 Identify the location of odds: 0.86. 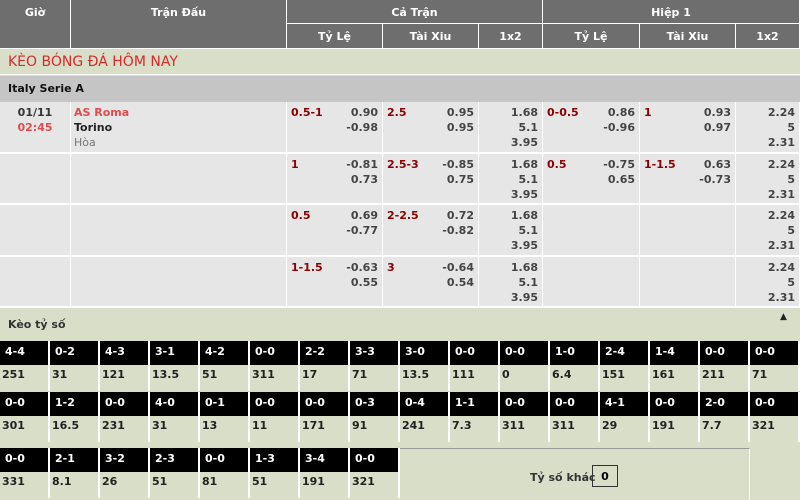
(621, 112).